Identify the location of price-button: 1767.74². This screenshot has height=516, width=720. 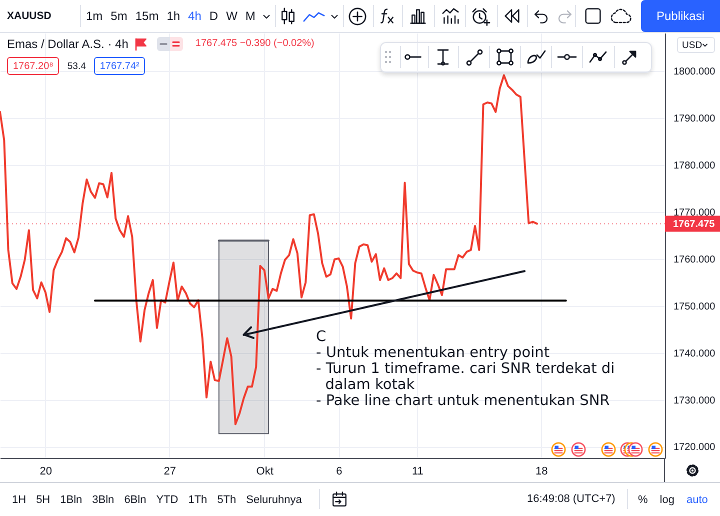
(120, 66).